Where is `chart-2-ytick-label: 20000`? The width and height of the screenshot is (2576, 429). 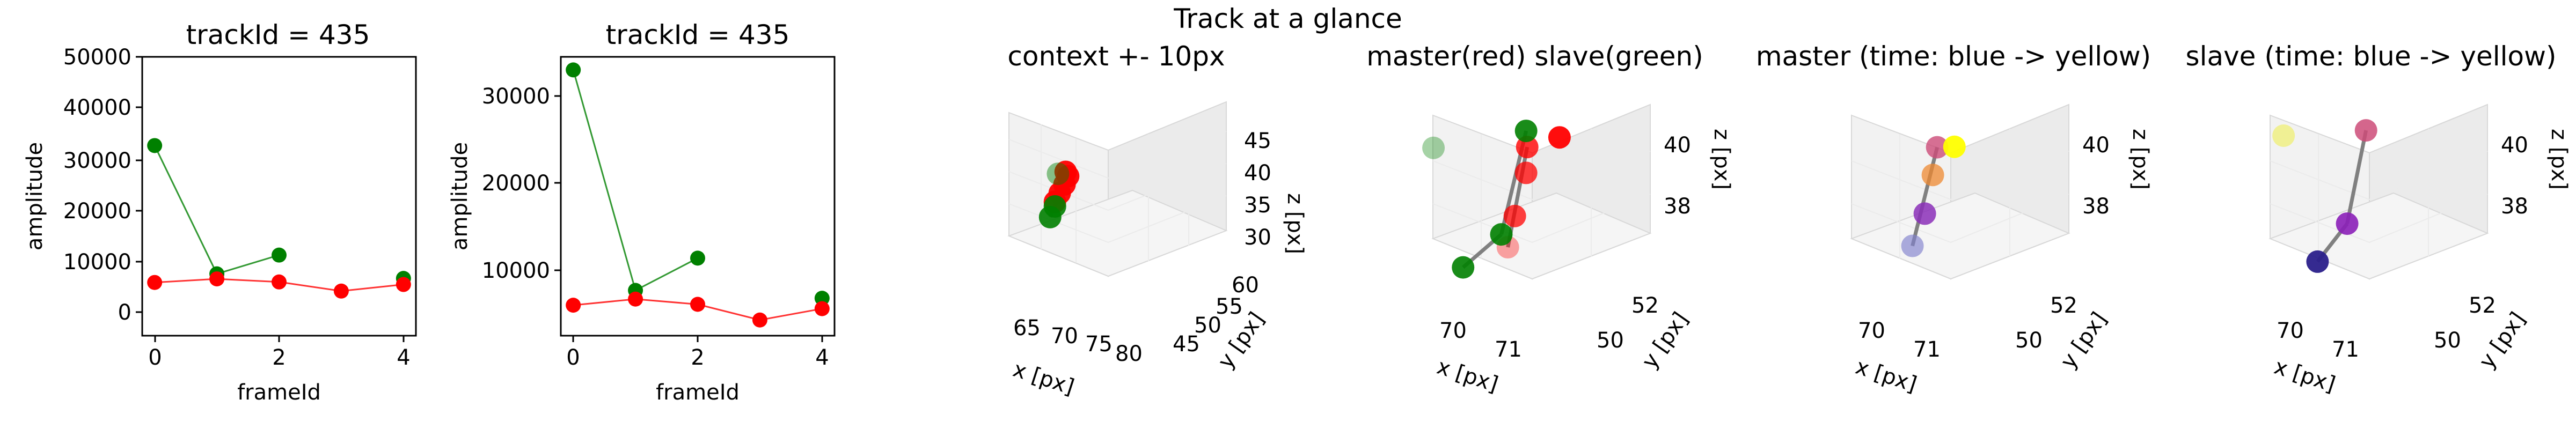 chart-2-ytick-label: 20000 is located at coordinates (516, 183).